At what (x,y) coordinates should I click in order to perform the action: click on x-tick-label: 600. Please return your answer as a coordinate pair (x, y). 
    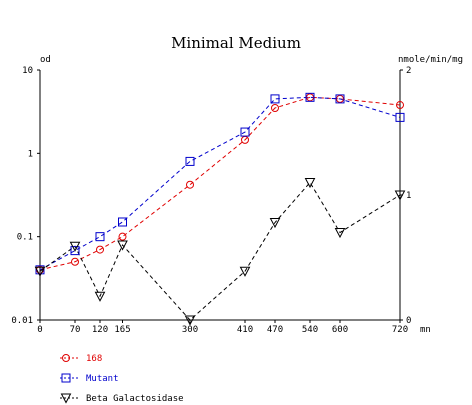
    Looking at the image, I should click on (340, 330).